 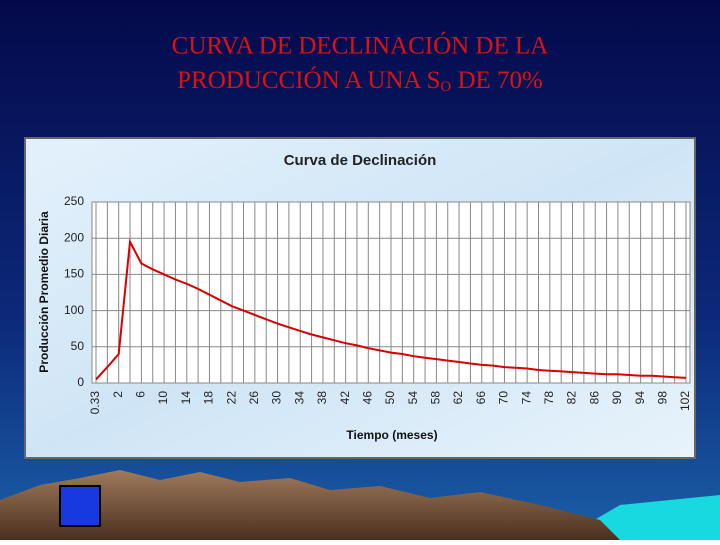 What do you see at coordinates (436, 398) in the screenshot?
I see `x-tick-label: 58` at bounding box center [436, 398].